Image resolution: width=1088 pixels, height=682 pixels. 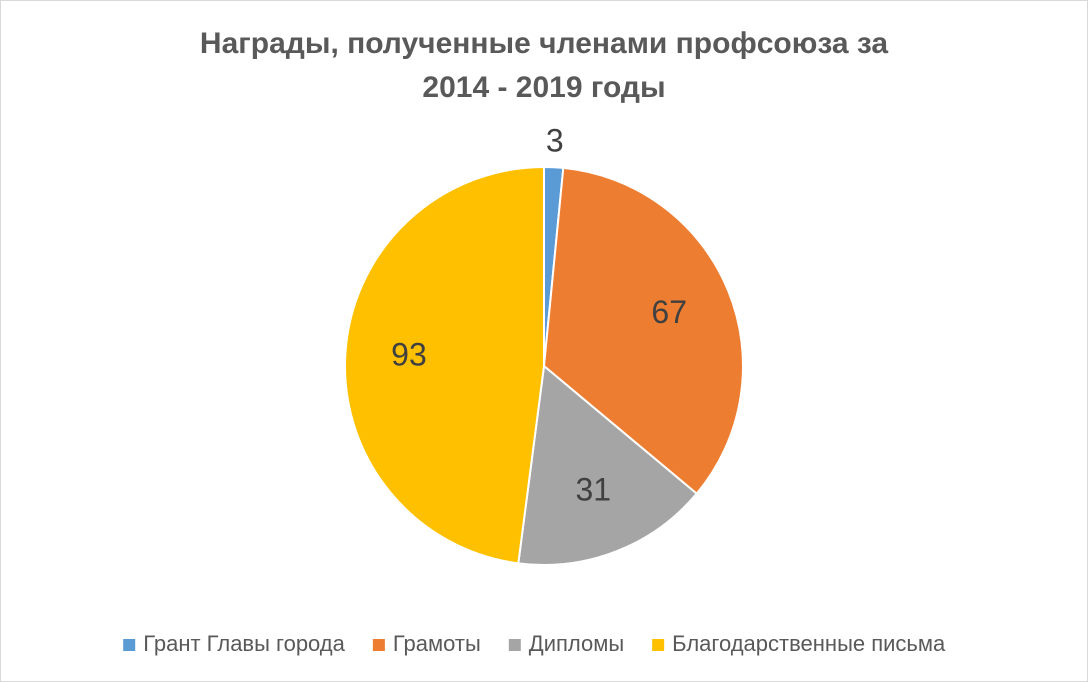 What do you see at coordinates (543, 87) in the screenshot?
I see `chart-title: 2014 - 2019 годы` at bounding box center [543, 87].